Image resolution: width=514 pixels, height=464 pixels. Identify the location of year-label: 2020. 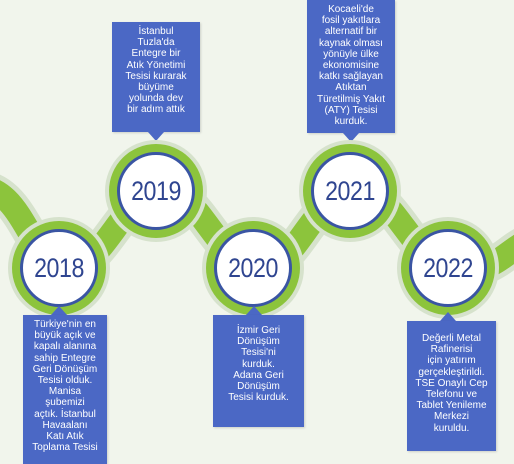
(253, 267).